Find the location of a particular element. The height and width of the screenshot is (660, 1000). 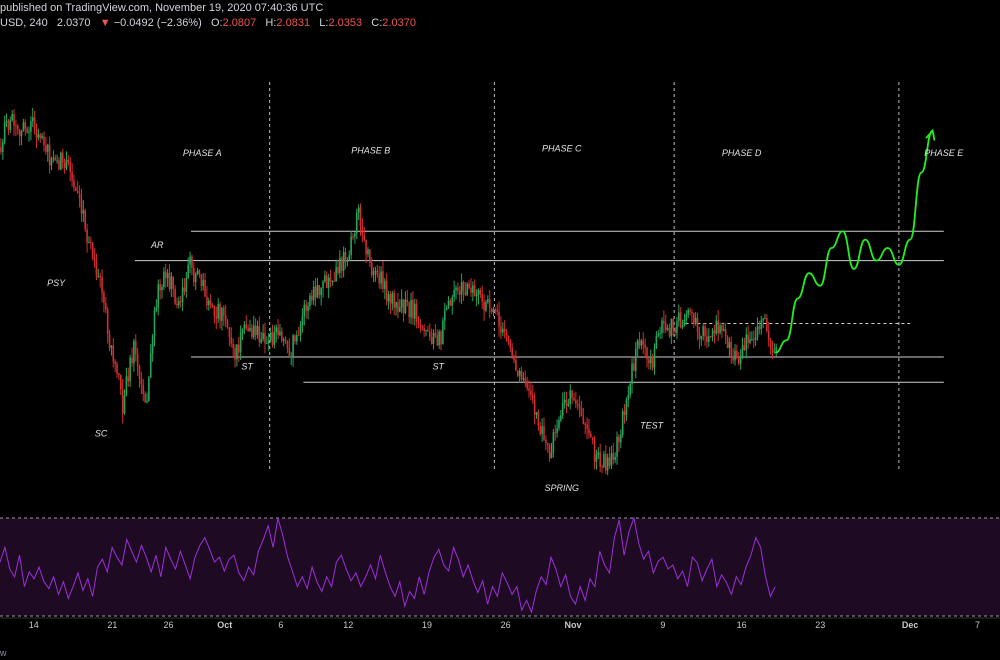

symbol-label: USD, 240 is located at coordinates (24, 23).